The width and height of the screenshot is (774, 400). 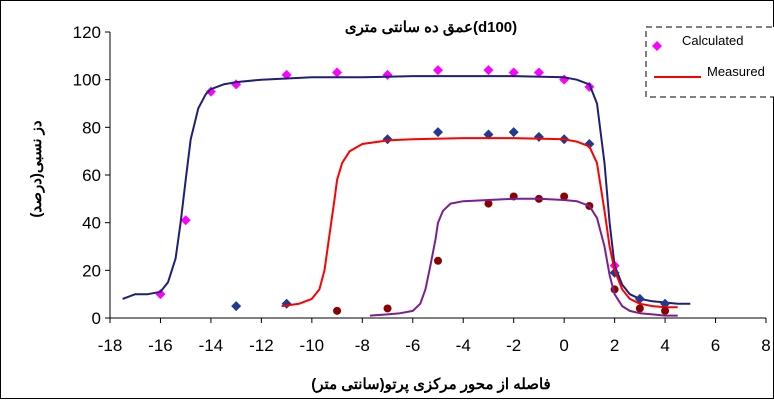 I want to click on x-tick-label: 6, so click(x=715, y=345).